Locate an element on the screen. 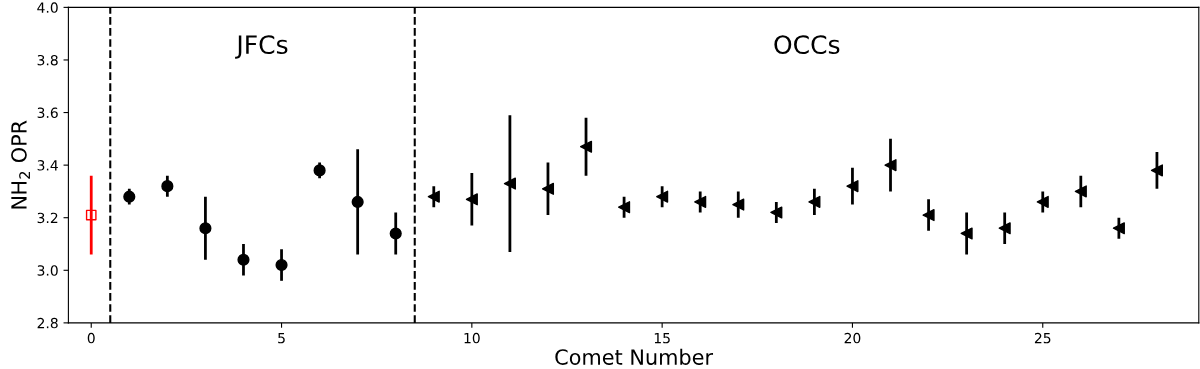 The image size is (1200, 369). x-tick-label: 25 is located at coordinates (1042, 338).